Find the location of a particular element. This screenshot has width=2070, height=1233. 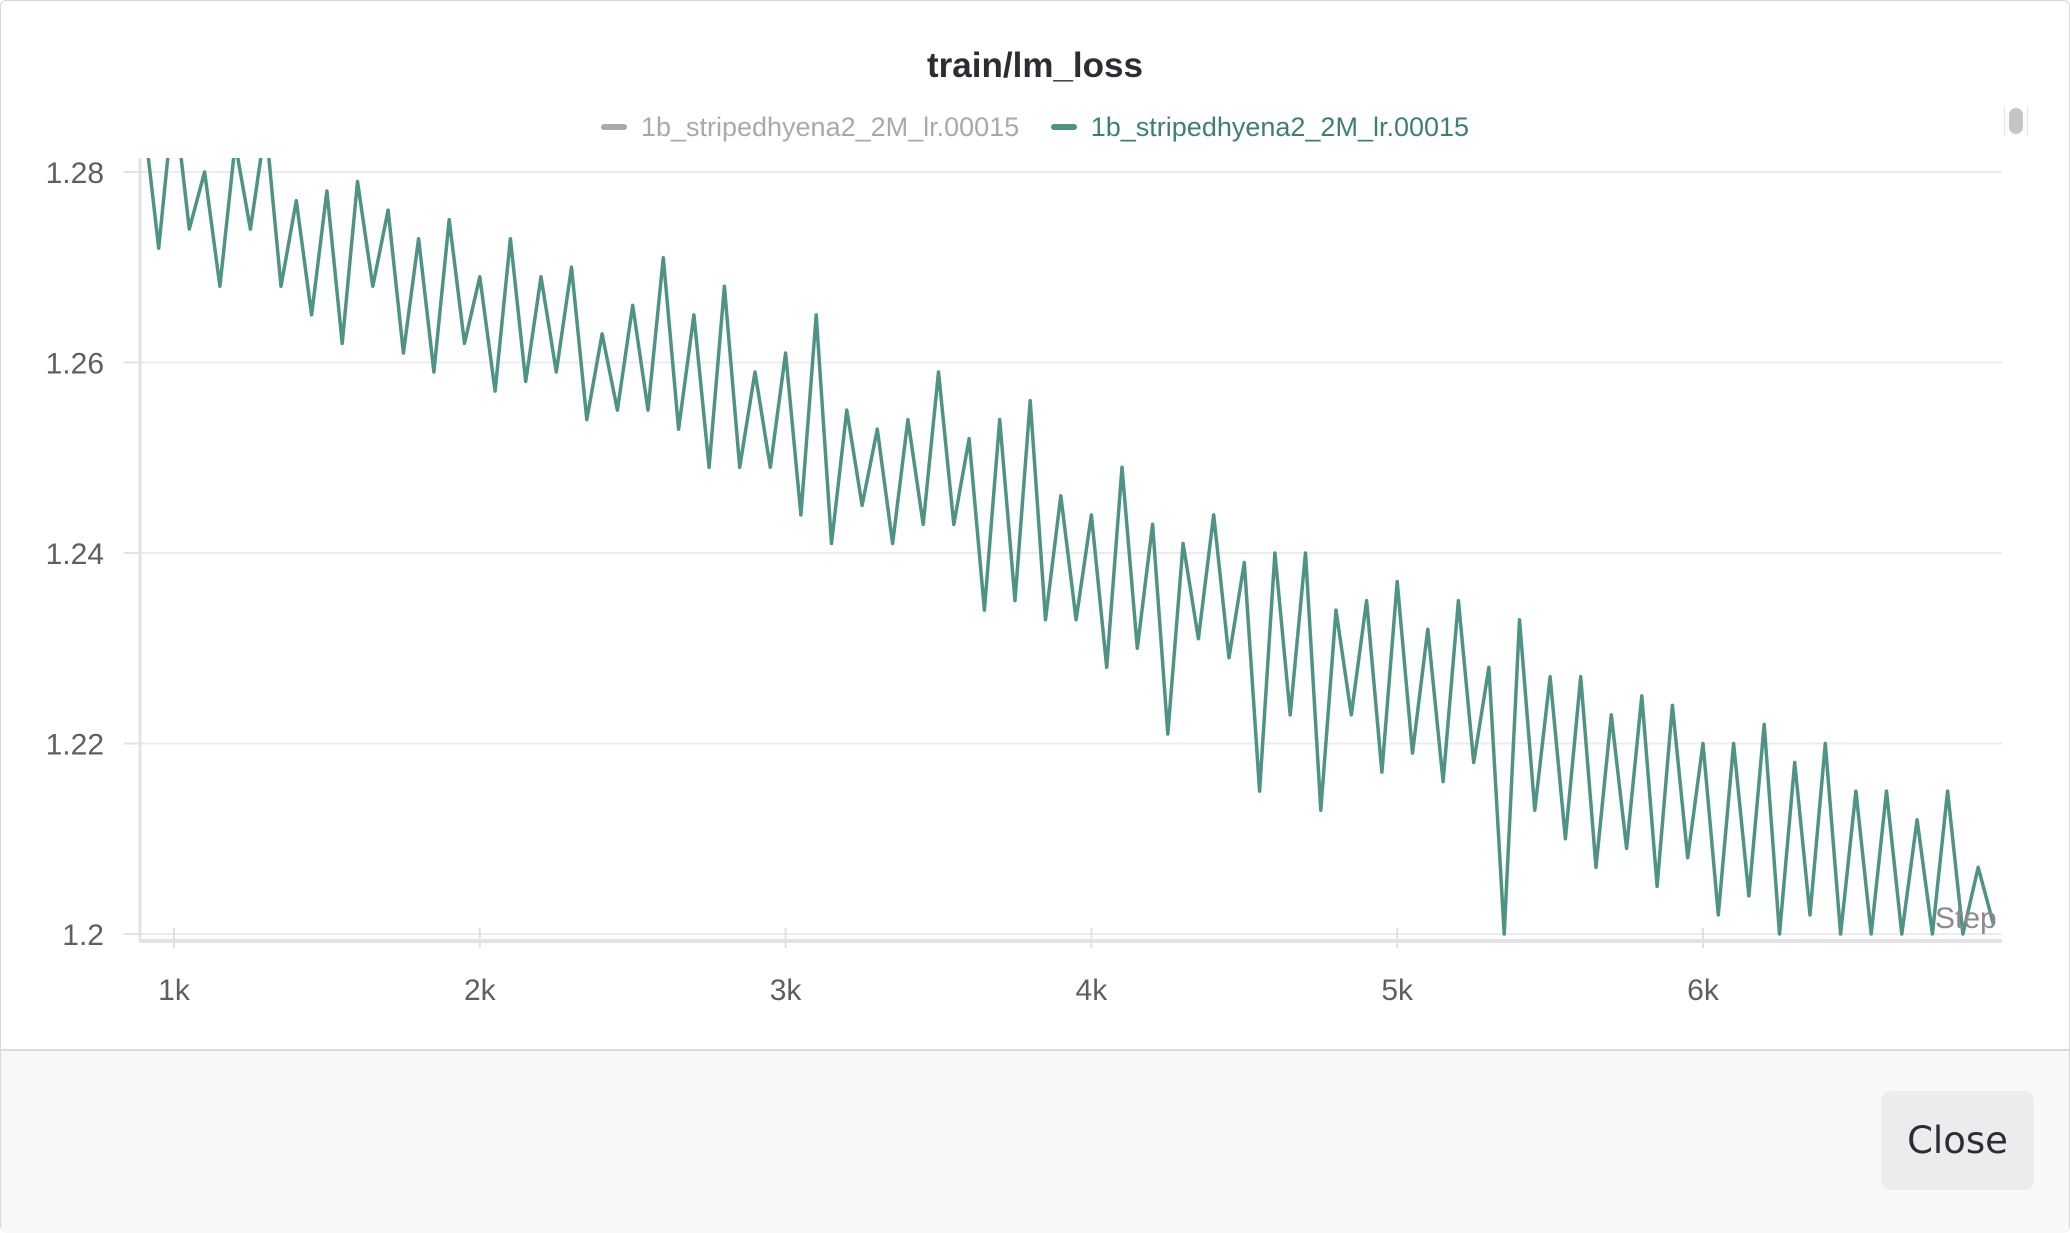

dialog-footer is located at coordinates (1035, 1141).